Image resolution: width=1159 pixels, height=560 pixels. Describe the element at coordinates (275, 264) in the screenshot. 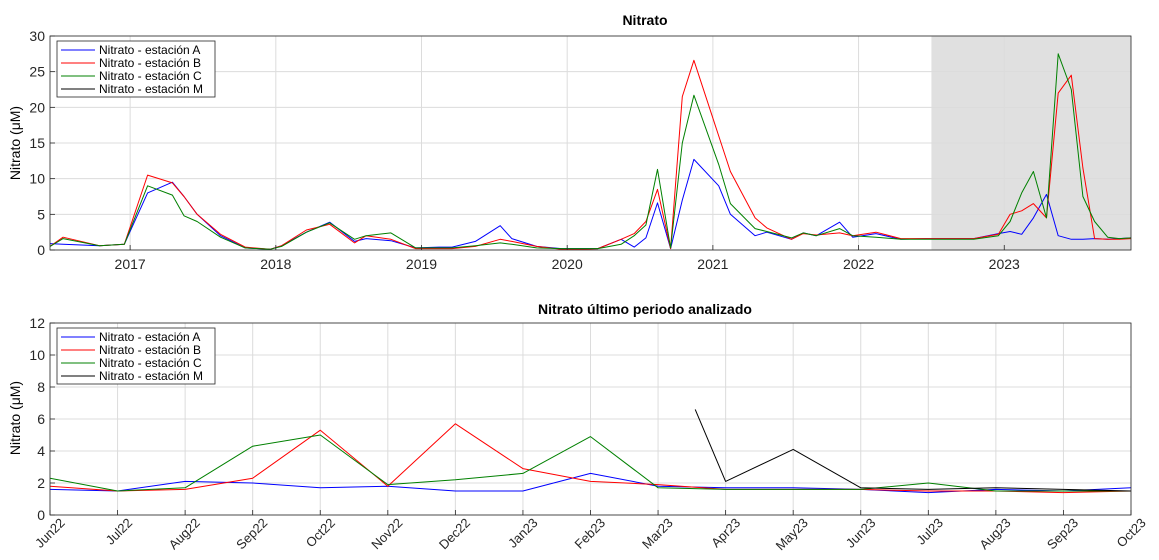

I see `x-tick-label: 2018` at that location.